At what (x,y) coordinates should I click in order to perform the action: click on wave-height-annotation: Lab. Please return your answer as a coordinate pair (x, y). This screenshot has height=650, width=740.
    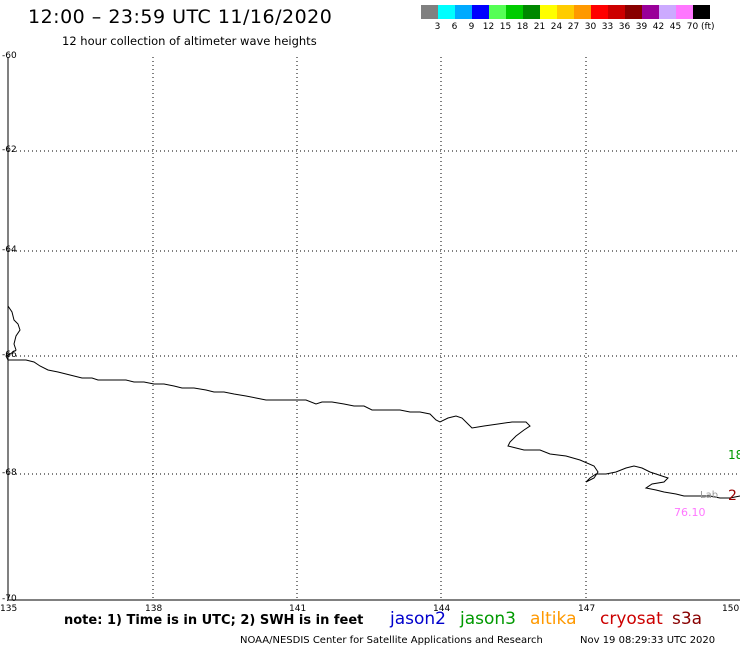
    Looking at the image, I should click on (709, 495).